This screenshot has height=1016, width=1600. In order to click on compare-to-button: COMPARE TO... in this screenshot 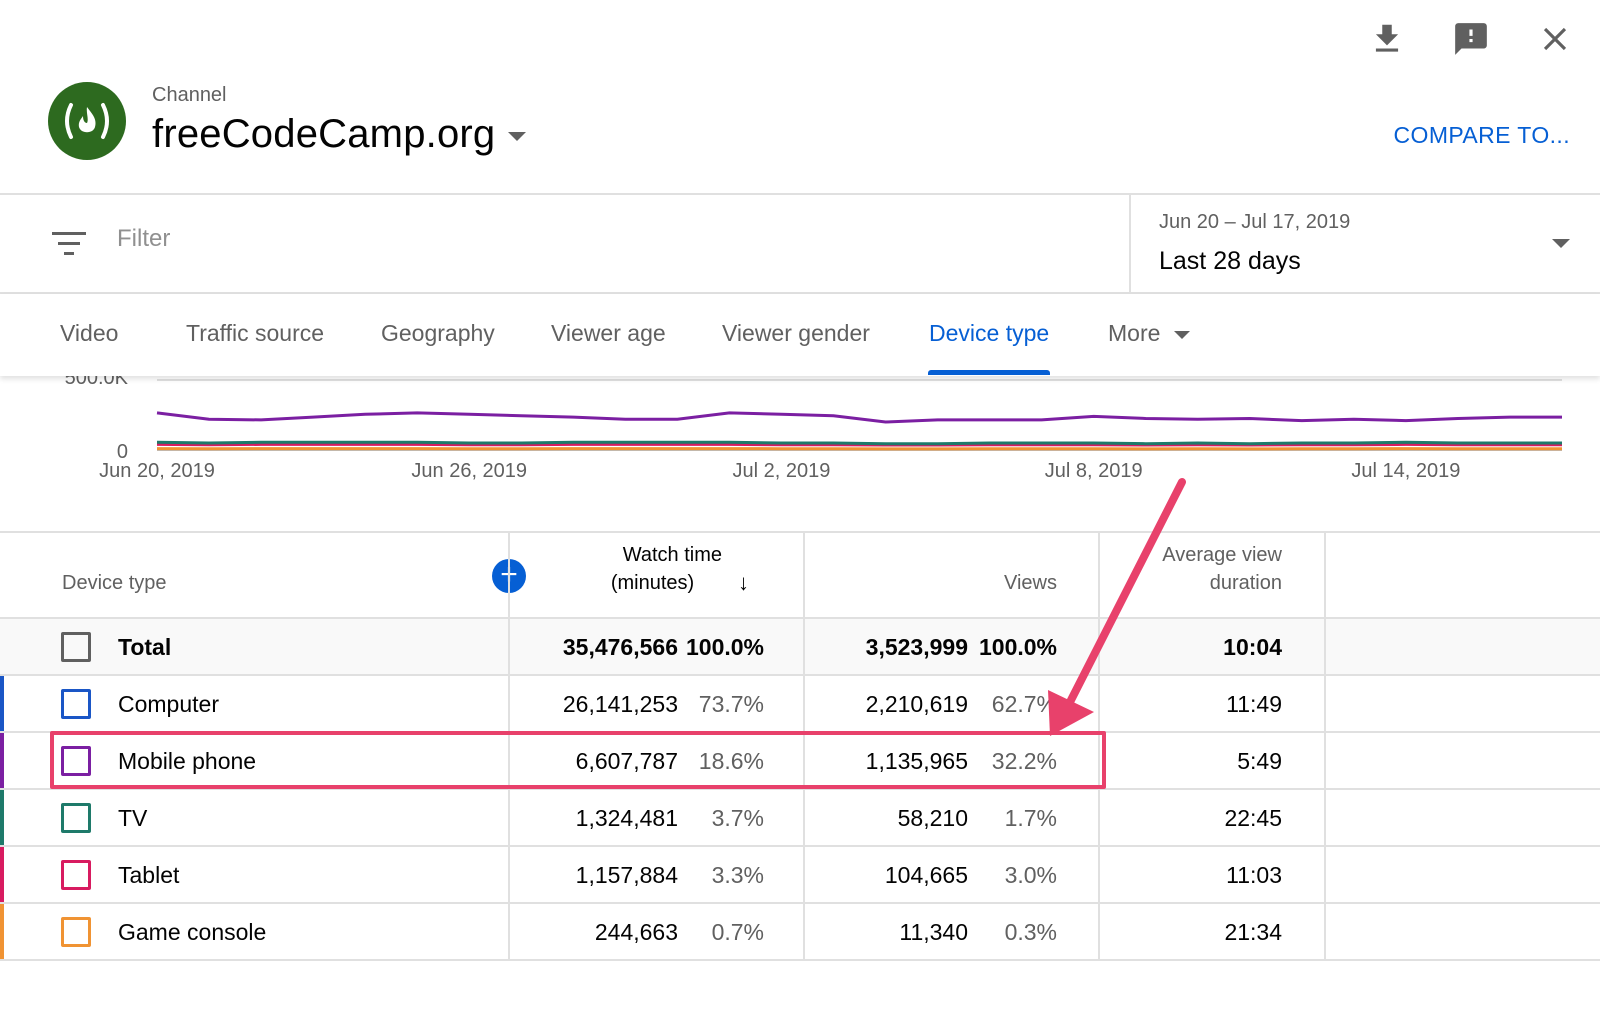, I will do `click(1481, 135)`.